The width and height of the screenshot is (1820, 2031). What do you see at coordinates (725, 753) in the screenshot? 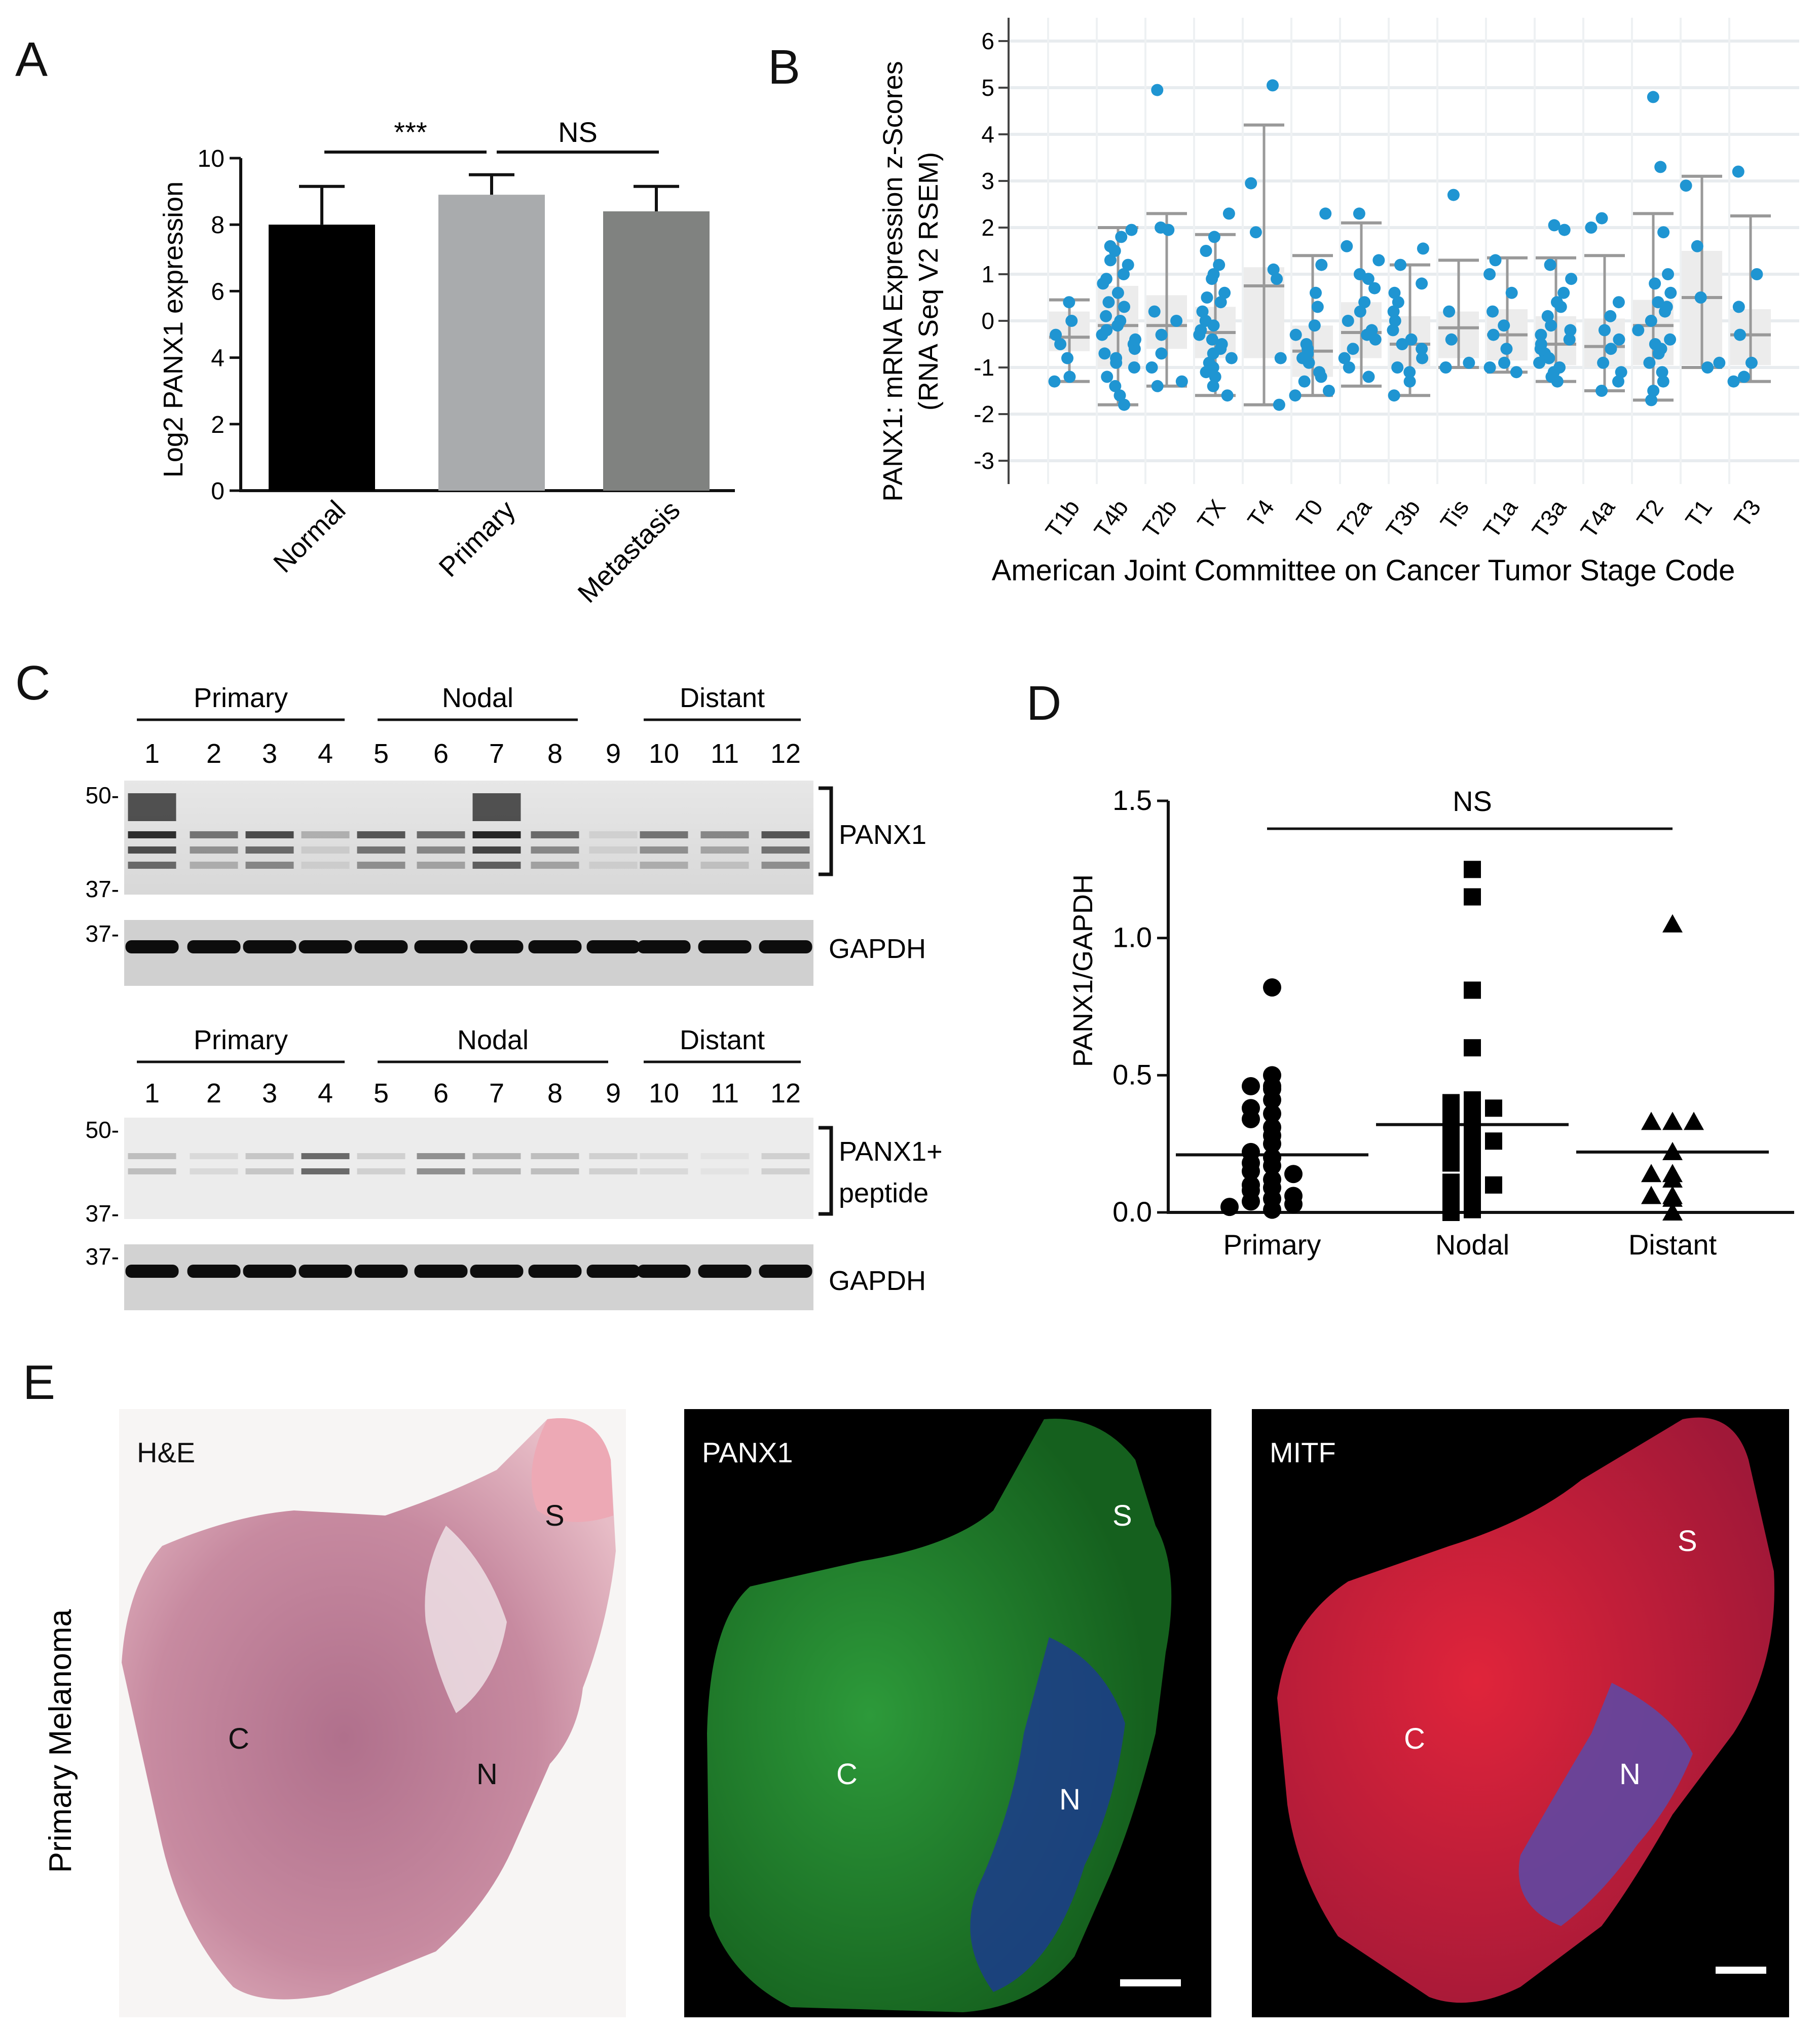
I see `panel-c-lane-number: 11` at bounding box center [725, 753].